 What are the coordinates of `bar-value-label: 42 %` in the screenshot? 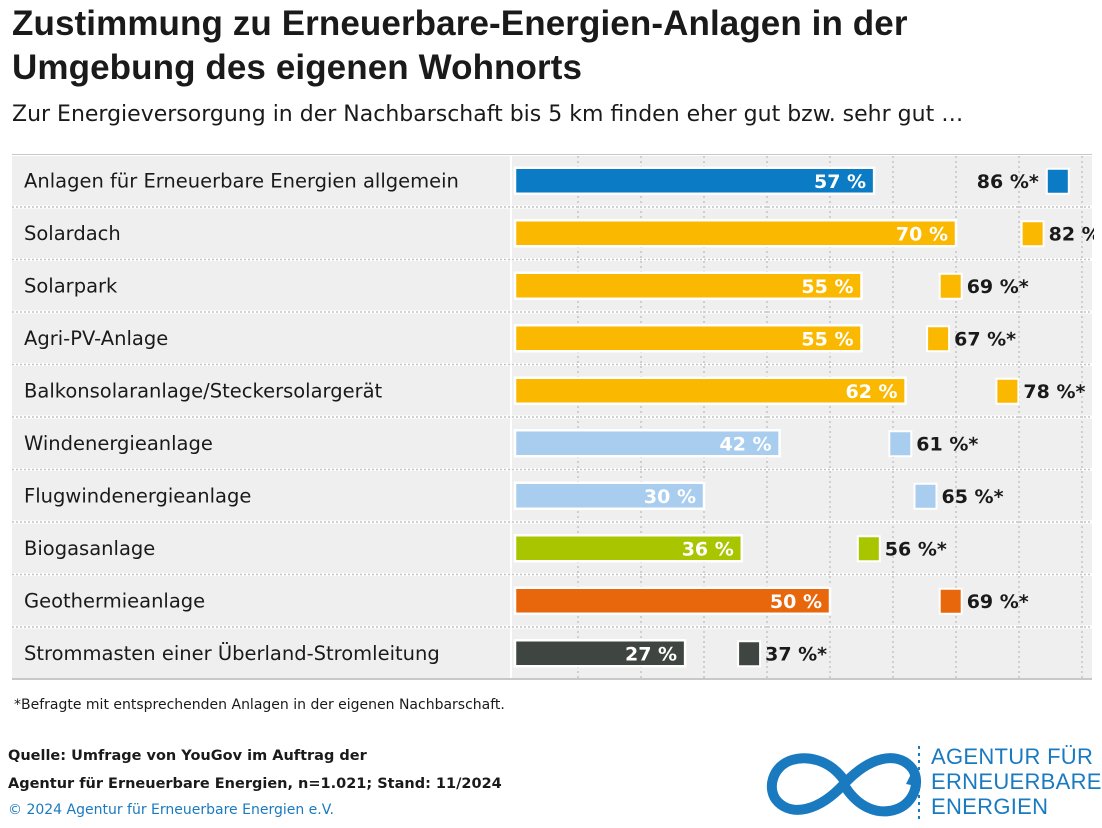 It's located at (746, 444).